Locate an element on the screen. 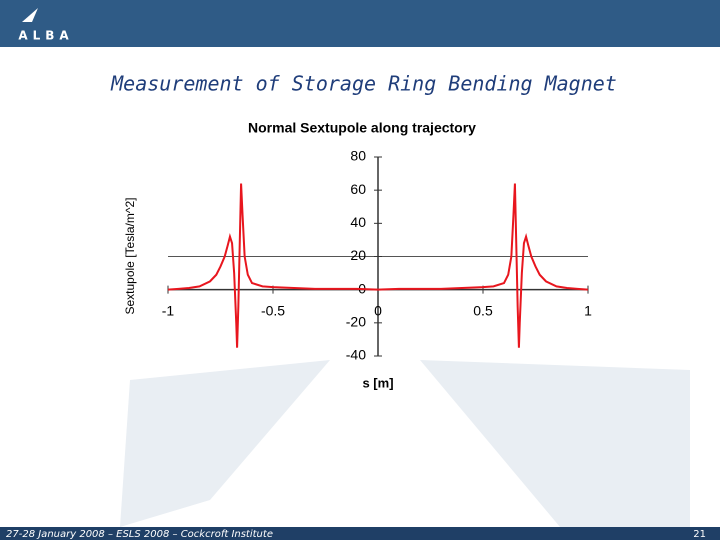 This screenshot has width=720, height=544. x-tick-label: -1 is located at coordinates (168, 310).